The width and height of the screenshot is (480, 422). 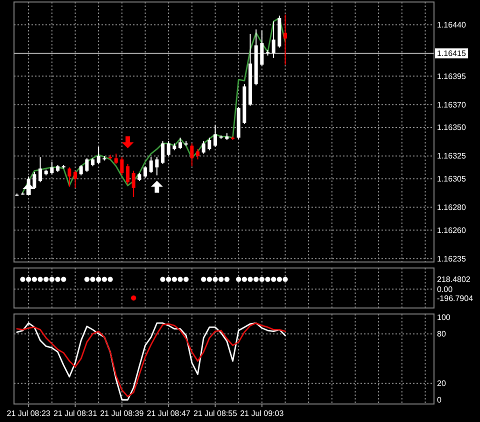 I want to click on y-tick-label: 0, so click(x=439, y=400).